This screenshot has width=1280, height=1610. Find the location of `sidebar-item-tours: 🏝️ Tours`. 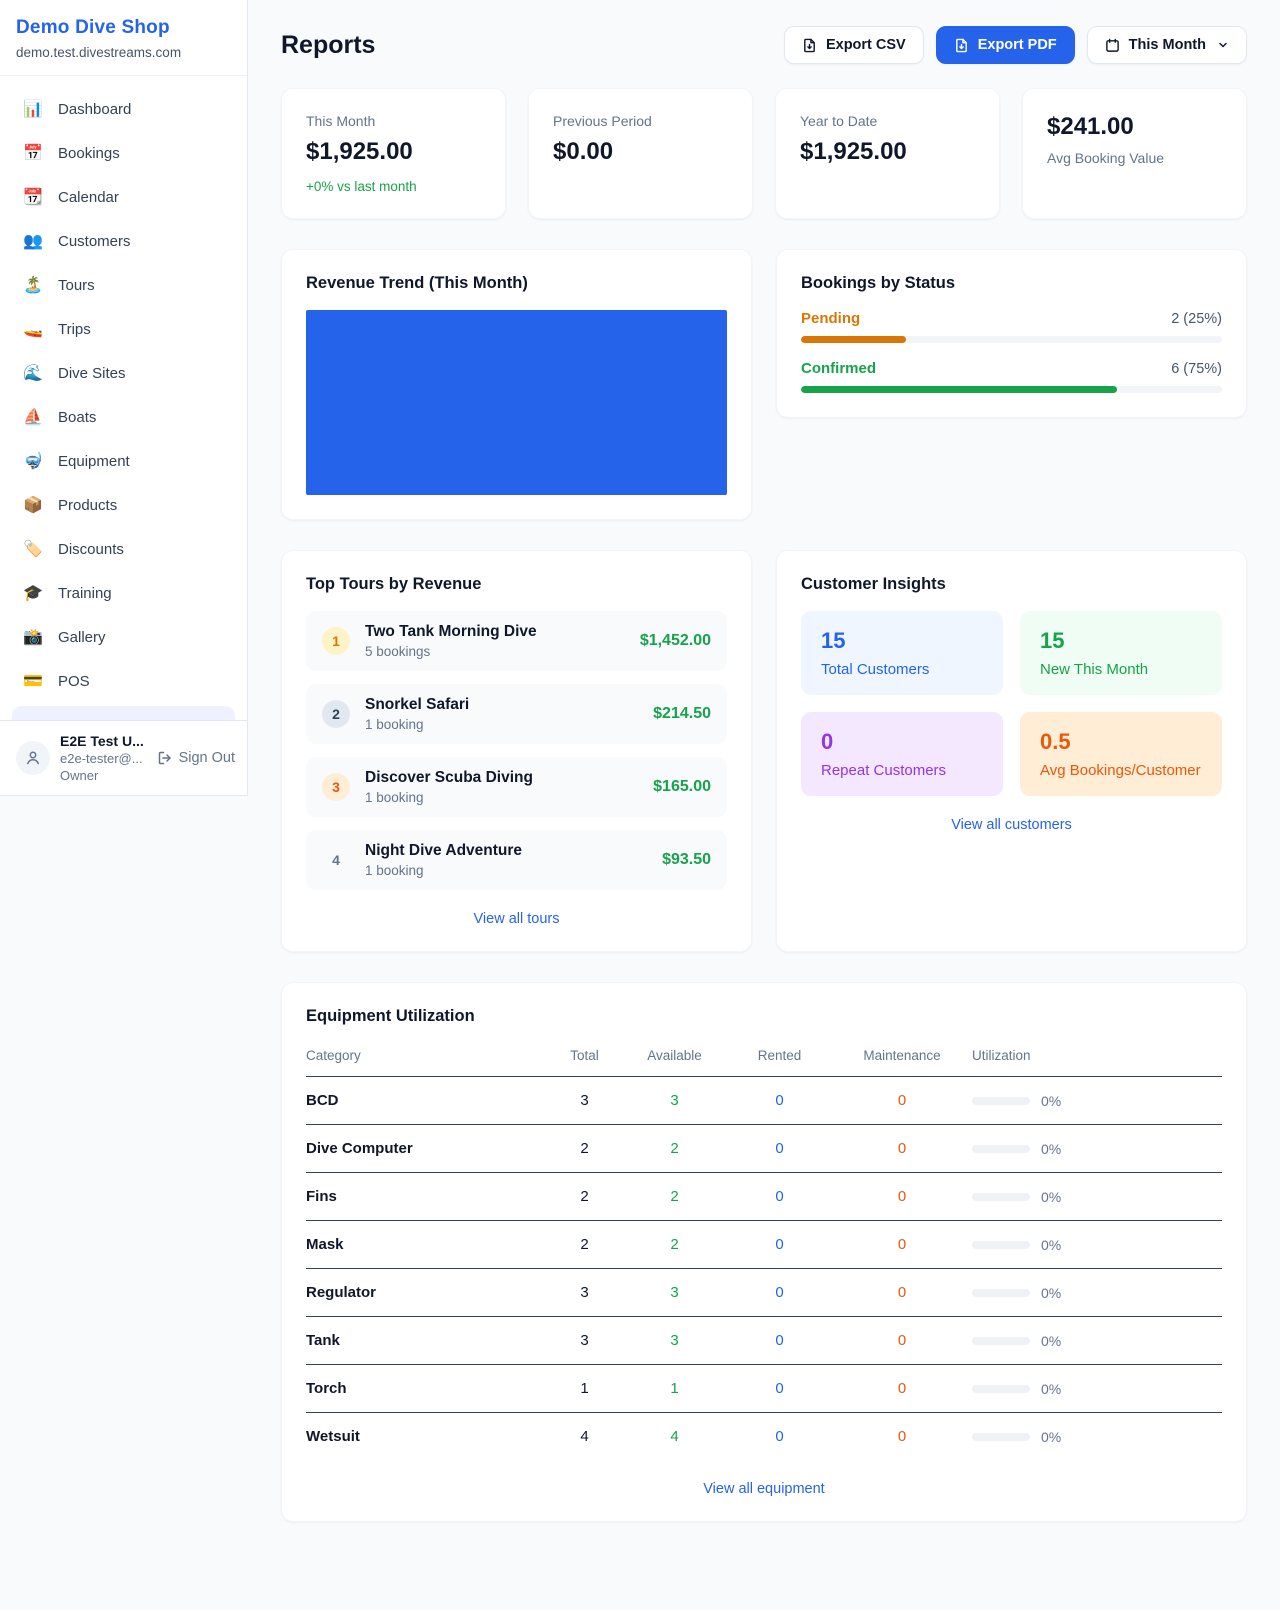

sidebar-item-tours: 🏝️ Tours is located at coordinates (123, 285).